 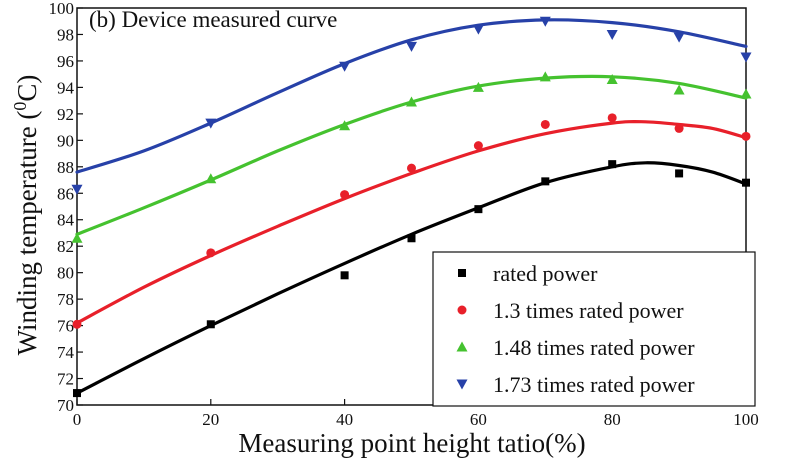 What do you see at coordinates (66, 207) in the screenshot?
I see `y-axis: 70 72 74 76 78 80 82 84 86 88 90 92 94 96 98 100` at bounding box center [66, 207].